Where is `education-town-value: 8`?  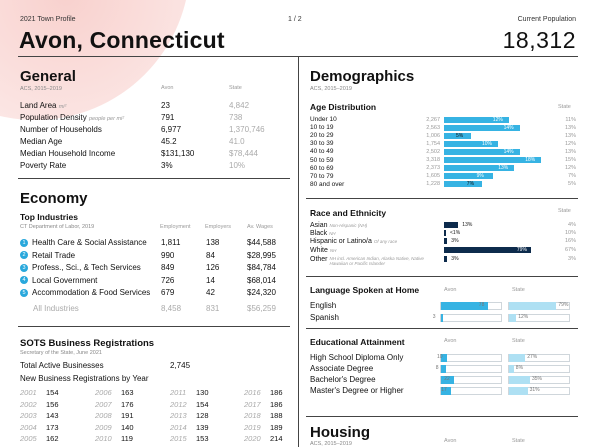 education-town-value: 8 is located at coordinates (437, 368).